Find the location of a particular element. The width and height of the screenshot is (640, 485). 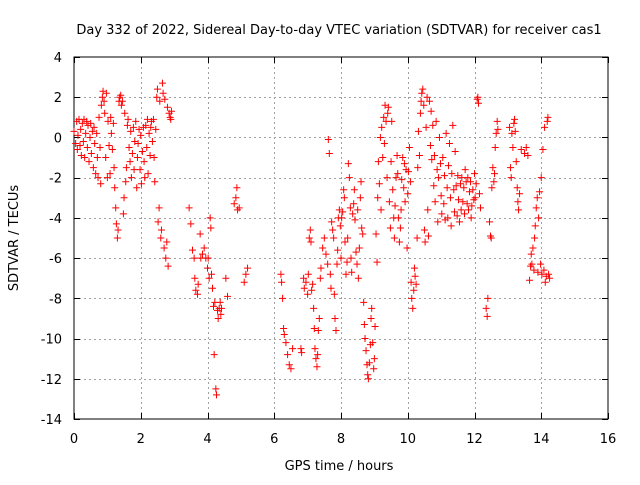

x-axis-label: GPS time / hours is located at coordinates (339, 466).